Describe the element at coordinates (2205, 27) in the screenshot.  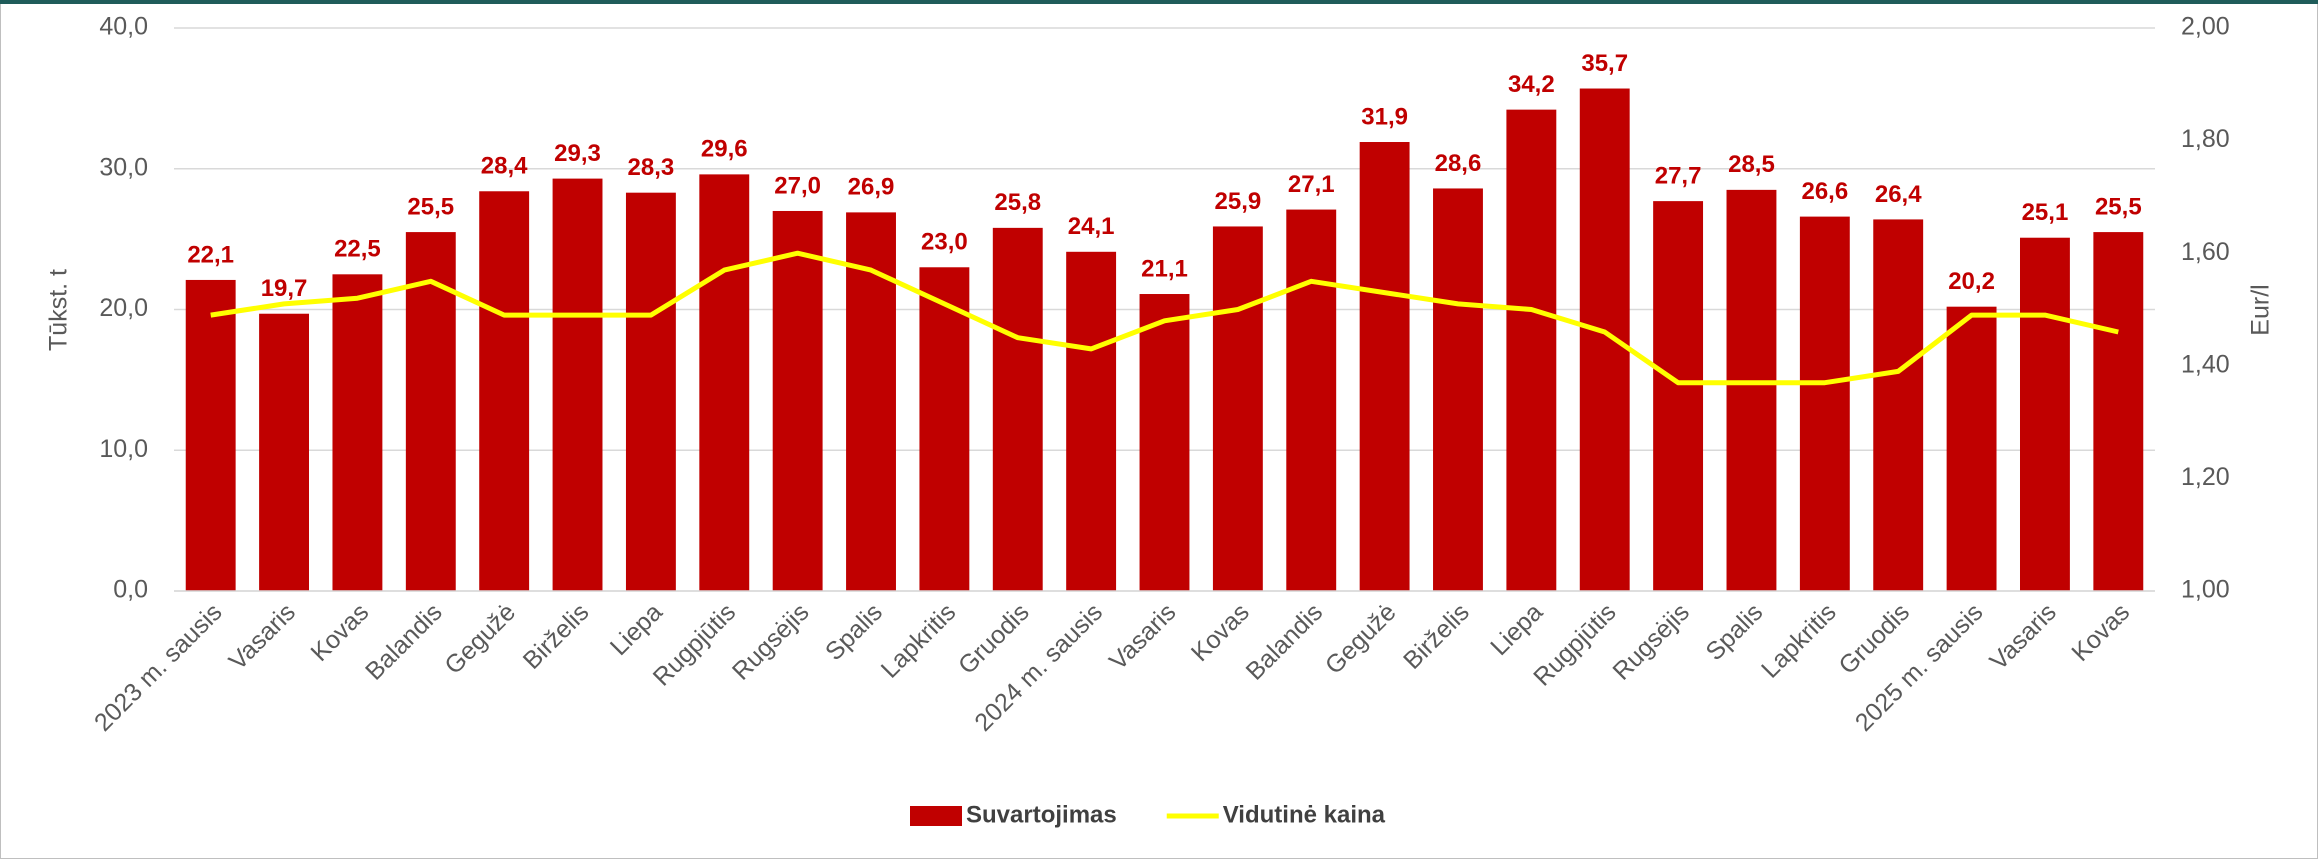
I see `y2-tick-label: 2,00` at that location.